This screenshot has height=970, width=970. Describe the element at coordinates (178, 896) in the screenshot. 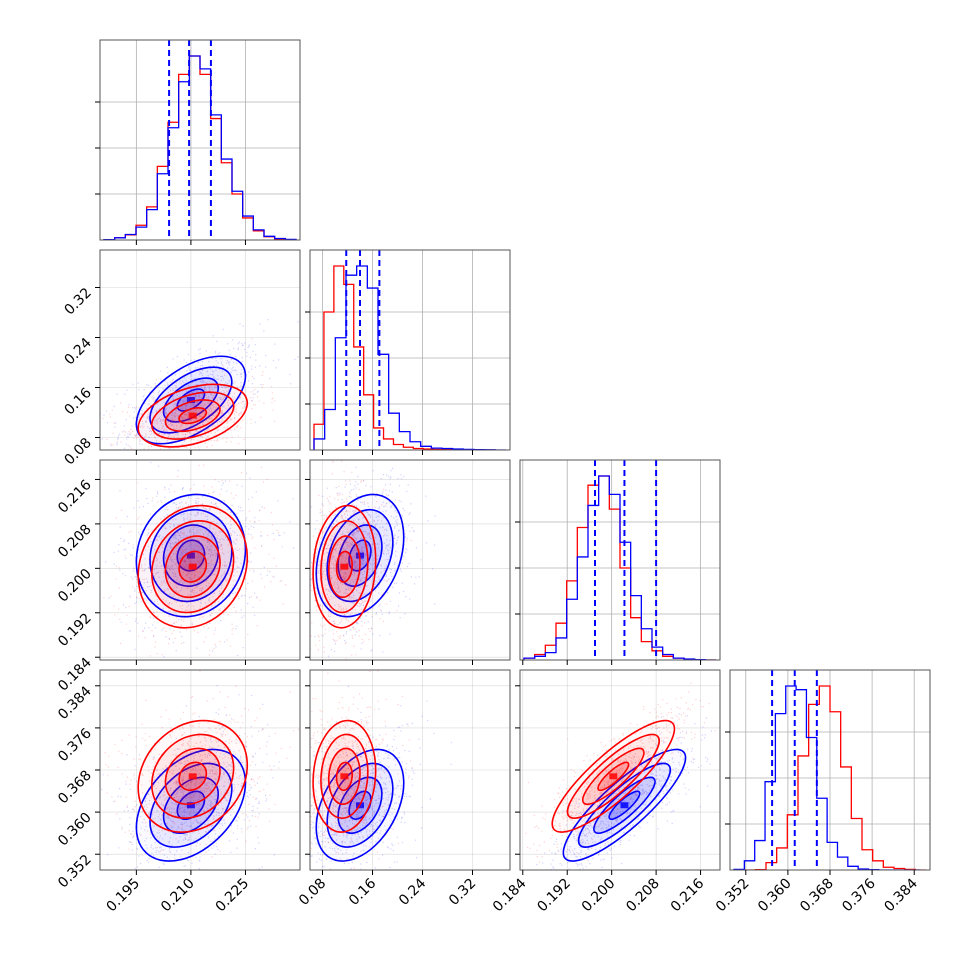

I see `x-tick-label: 0.210` at that location.